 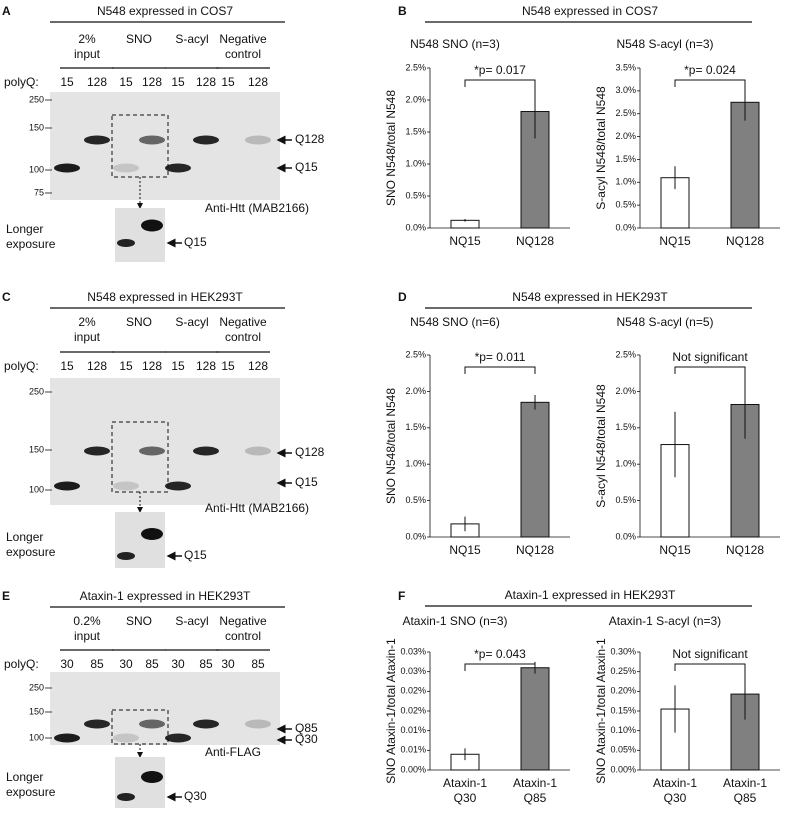 I want to click on lane-header: 2%, so click(x=87, y=39).